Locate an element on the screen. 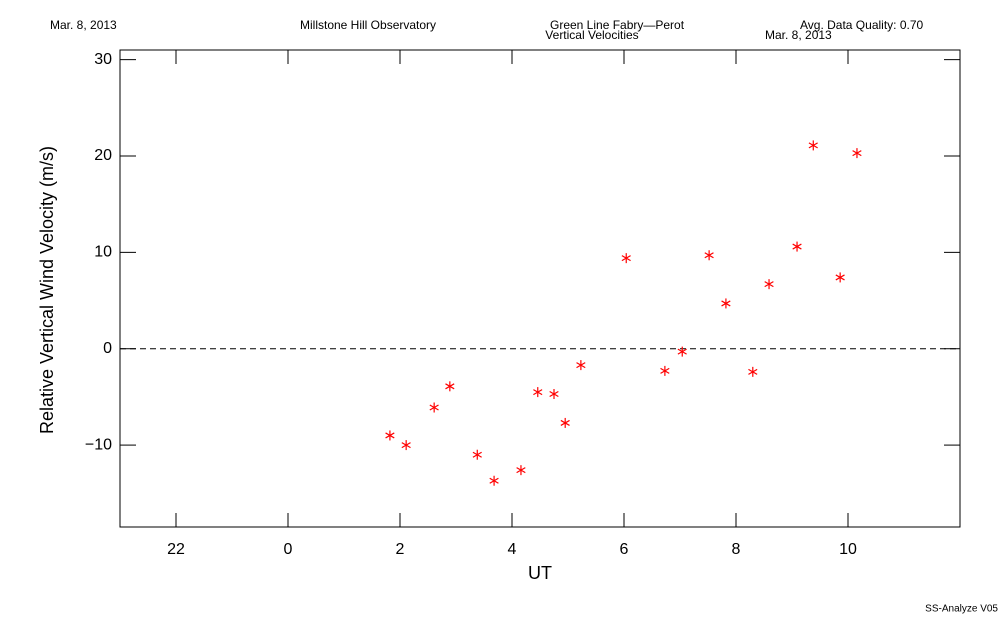 The image size is (1000, 625). y-tick-label: 0 is located at coordinates (107, 348).